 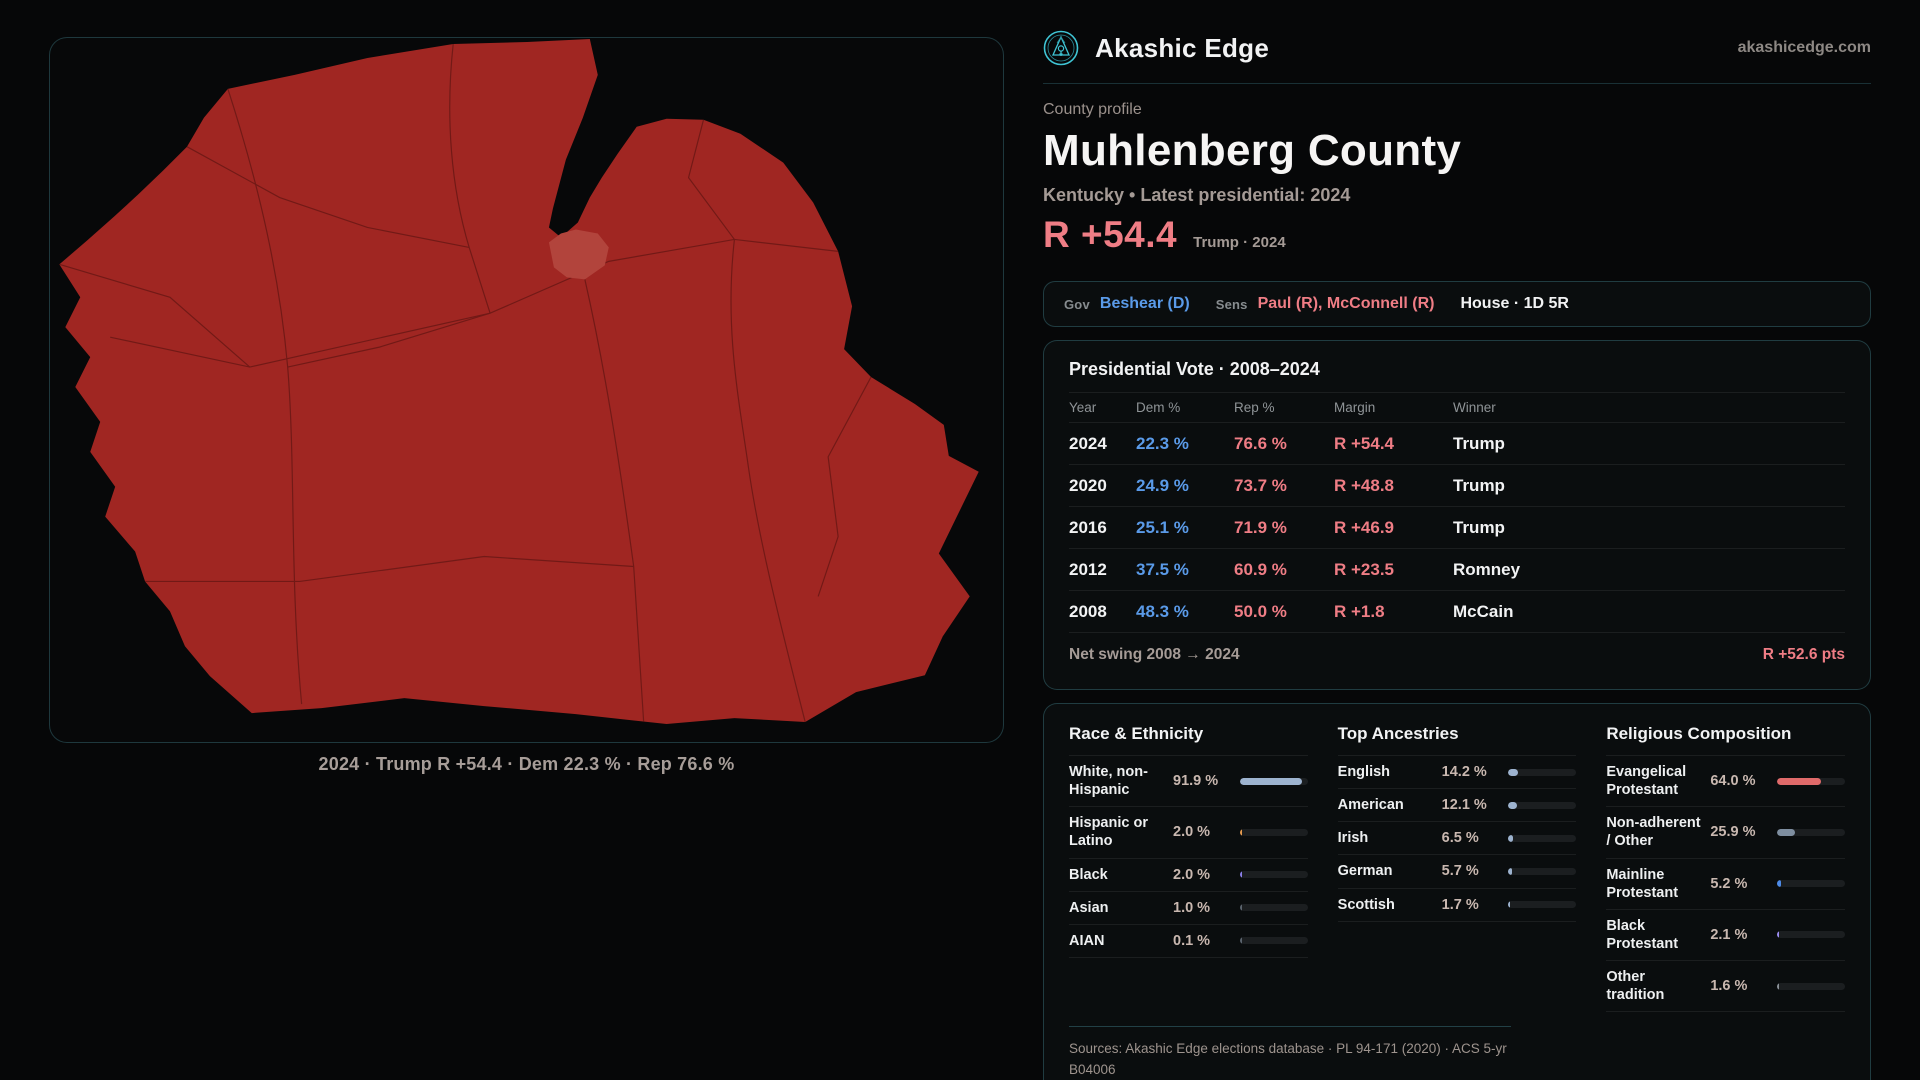 What do you see at coordinates (1725, 987) in the screenshot?
I see `demo-row: Other tradition 1.6 %` at bounding box center [1725, 987].